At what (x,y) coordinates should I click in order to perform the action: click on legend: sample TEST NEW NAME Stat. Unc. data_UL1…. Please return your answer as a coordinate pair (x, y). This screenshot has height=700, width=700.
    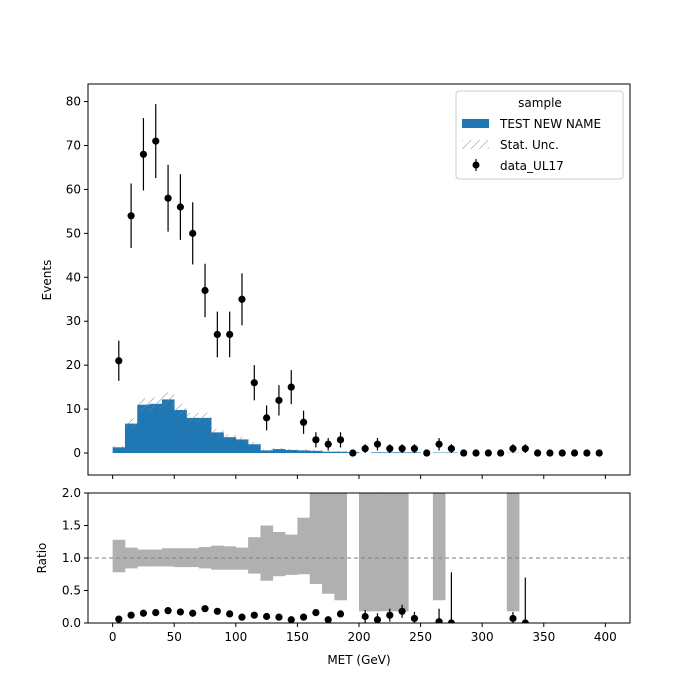
    Looking at the image, I should click on (539, 135).